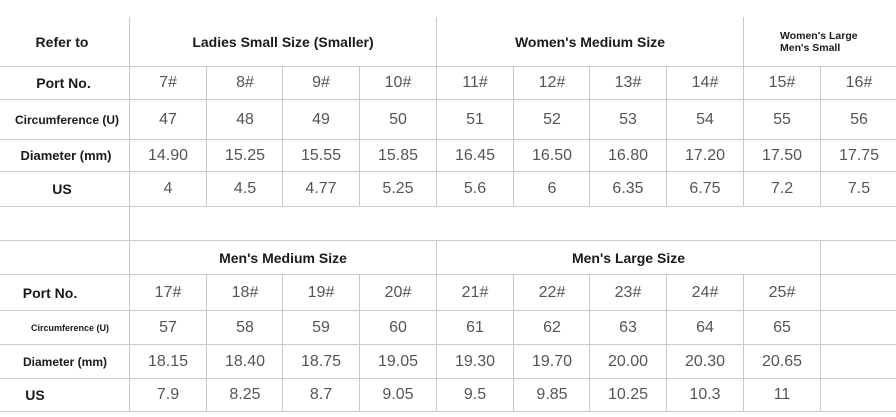 The height and width of the screenshot is (417, 896). Describe the element at coordinates (398, 155) in the screenshot. I see `cell-diameter: 15.85` at that location.